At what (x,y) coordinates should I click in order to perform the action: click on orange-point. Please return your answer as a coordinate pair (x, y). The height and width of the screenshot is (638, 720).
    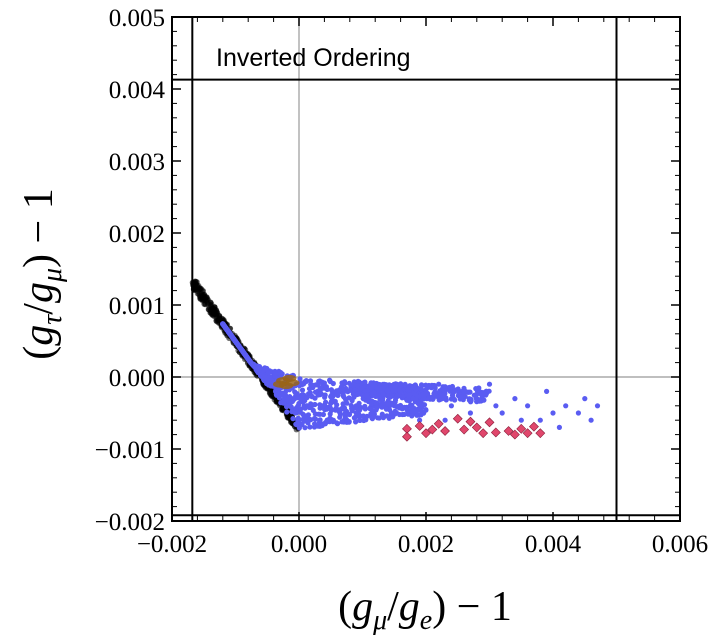
    Looking at the image, I should click on (292, 383).